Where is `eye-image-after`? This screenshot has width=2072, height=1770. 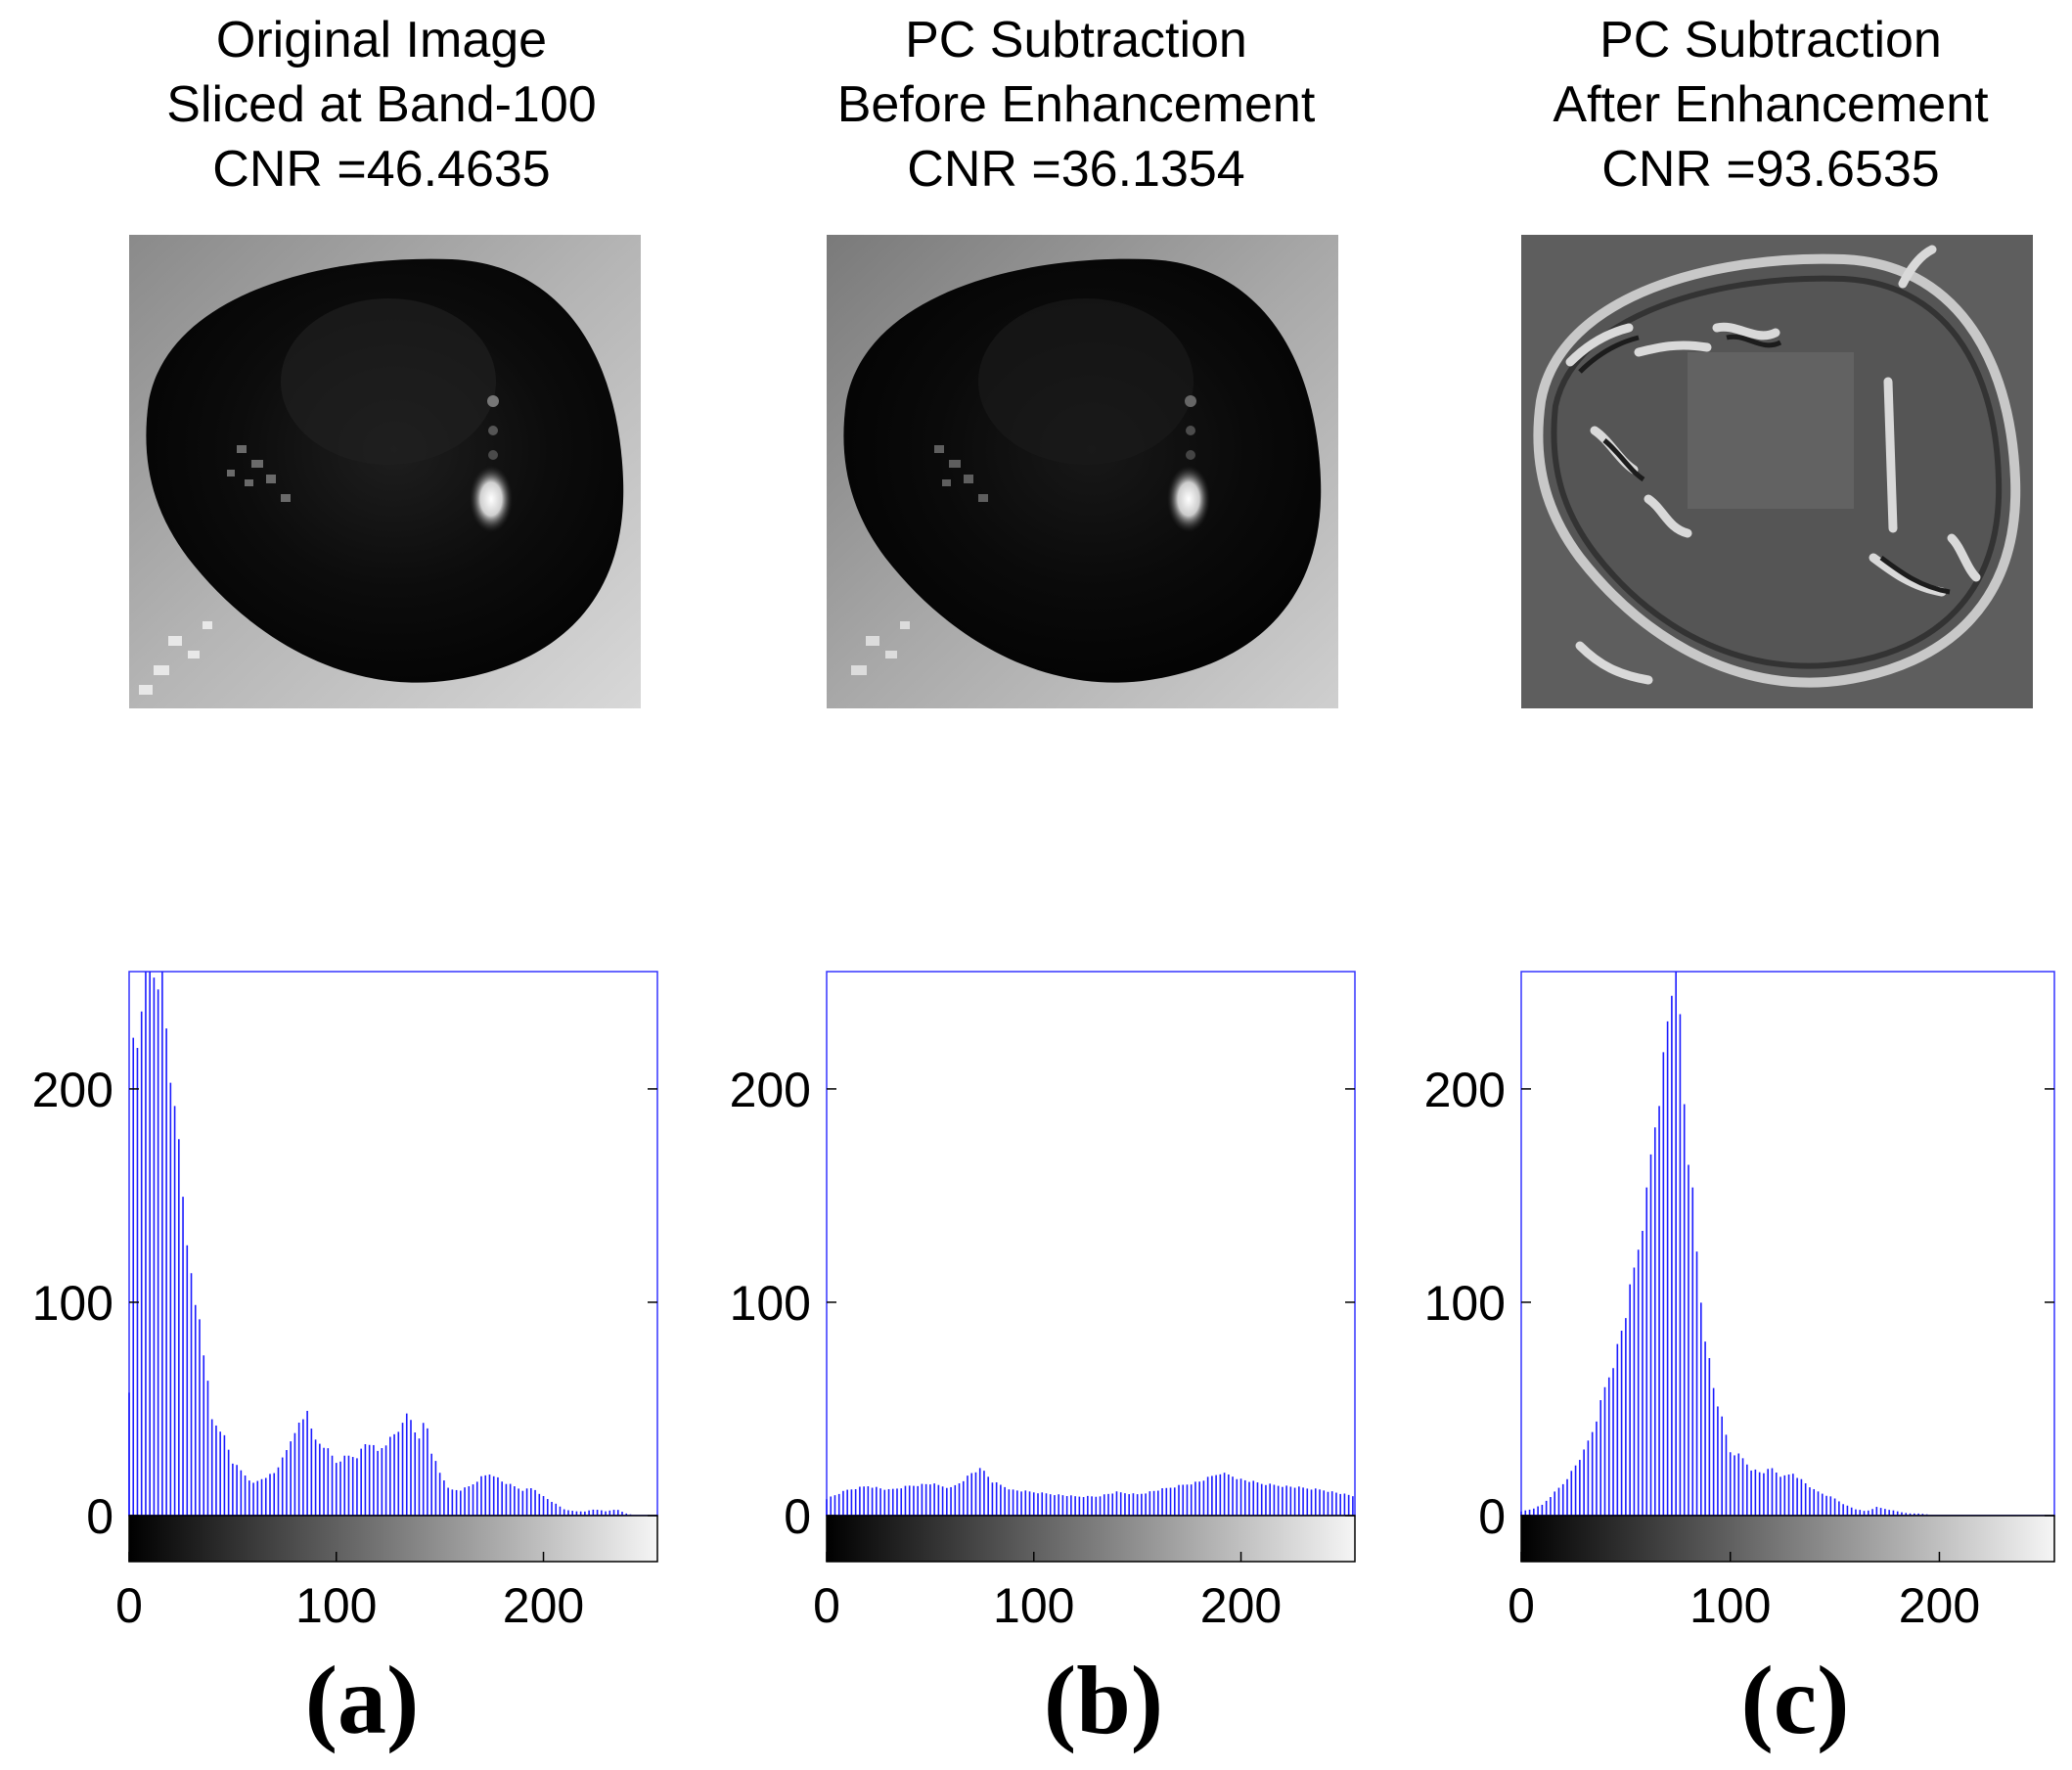
eye-image-after is located at coordinates (1777, 471).